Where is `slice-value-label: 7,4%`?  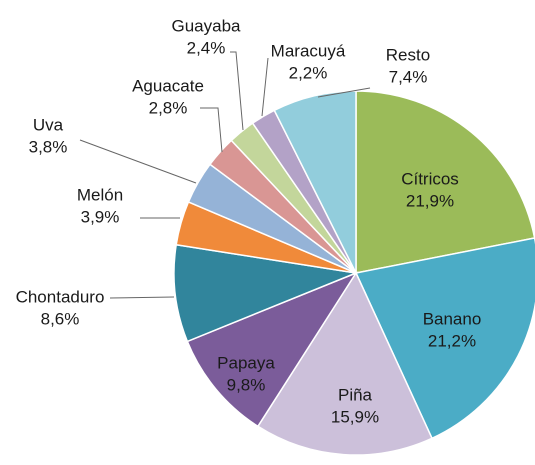
slice-value-label: 7,4% is located at coordinates (408, 76).